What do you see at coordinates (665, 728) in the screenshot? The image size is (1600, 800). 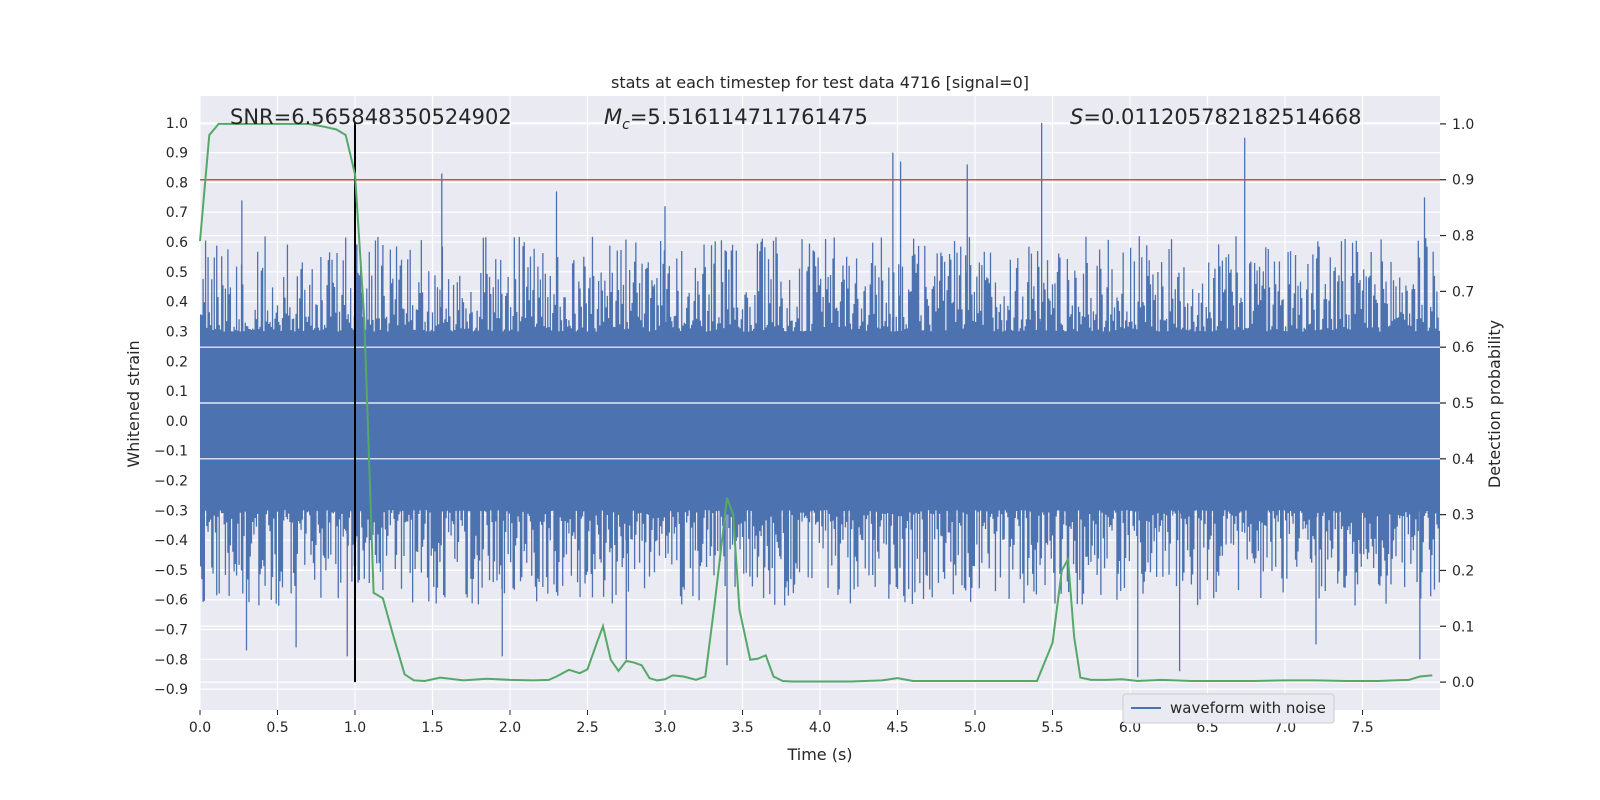 I see `x-tick-label: 3.0` at bounding box center [665, 728].